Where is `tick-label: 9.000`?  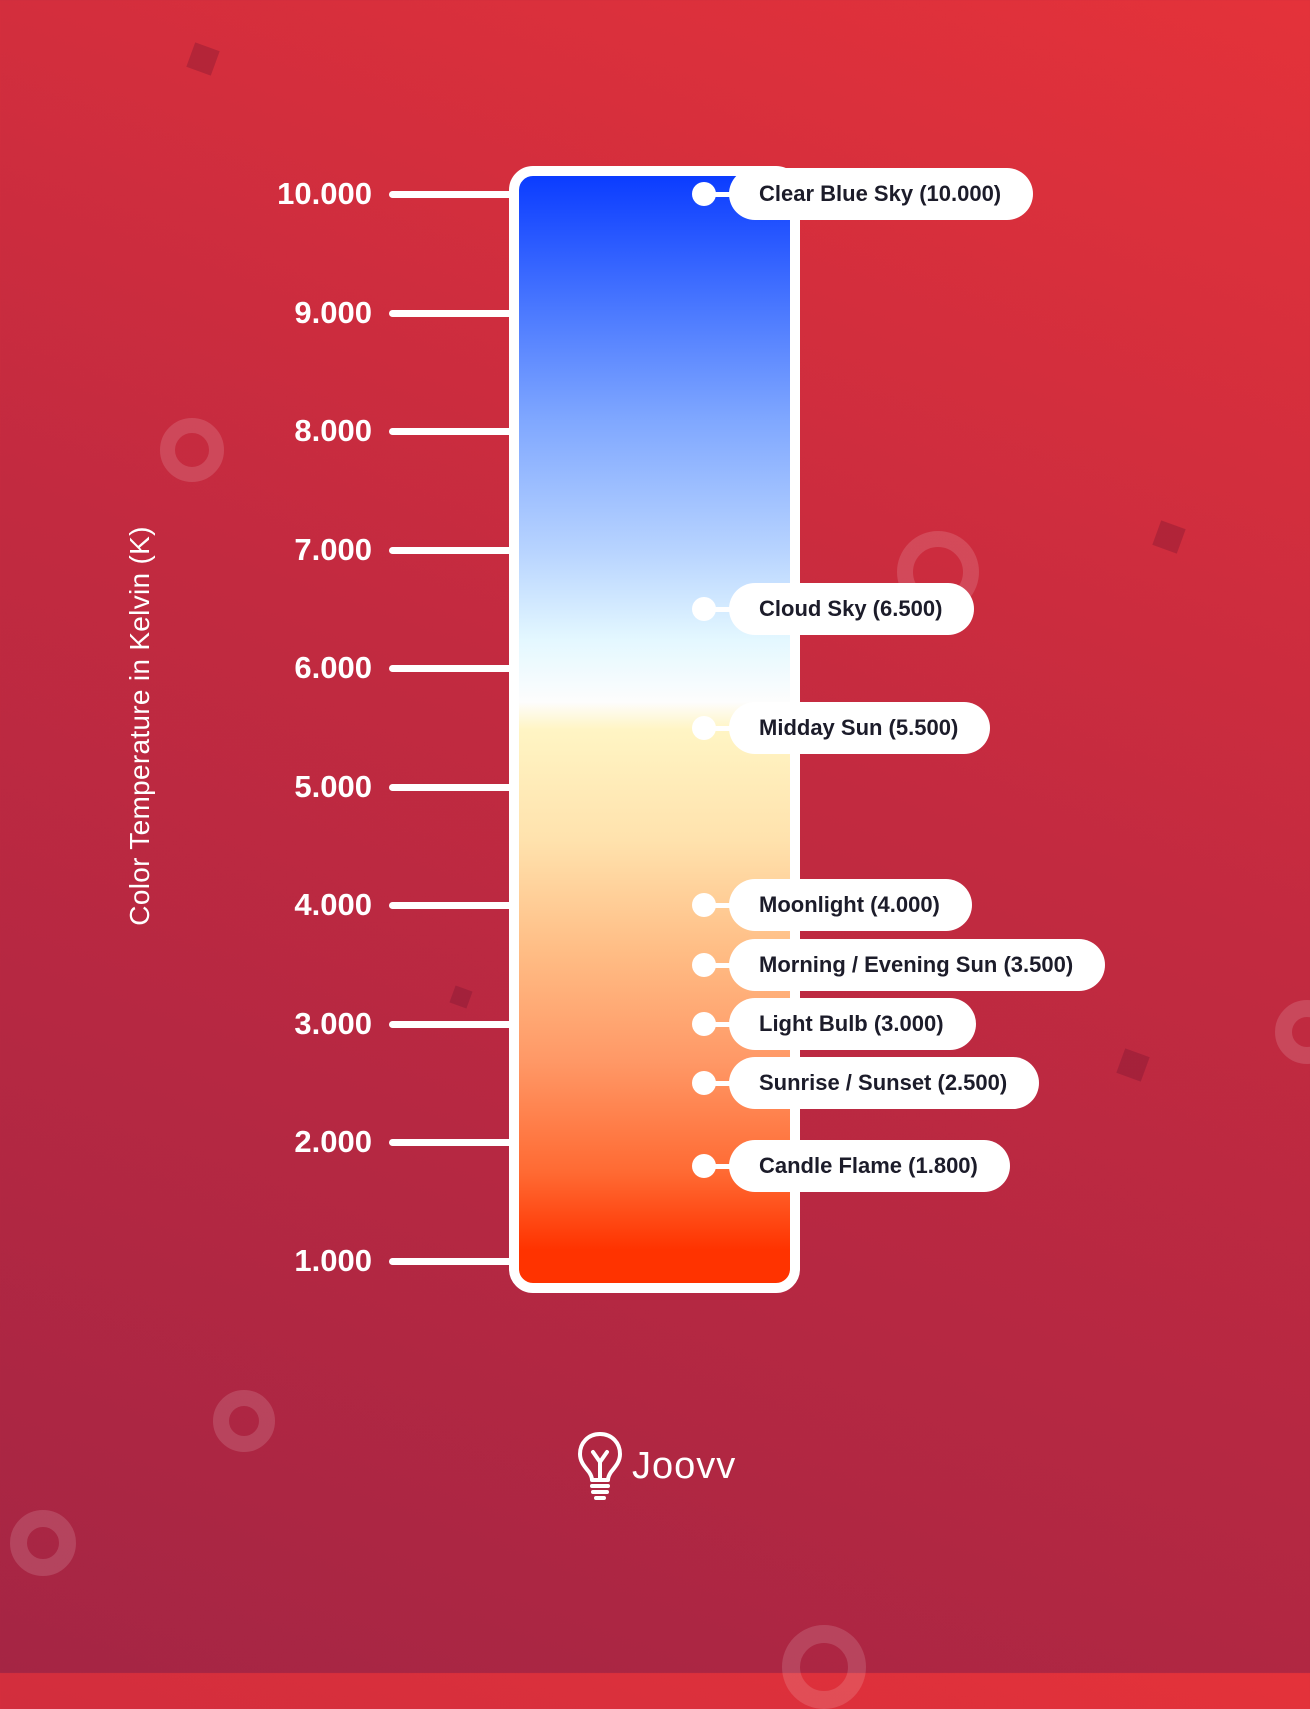 tick-label: 9.000 is located at coordinates (333, 312).